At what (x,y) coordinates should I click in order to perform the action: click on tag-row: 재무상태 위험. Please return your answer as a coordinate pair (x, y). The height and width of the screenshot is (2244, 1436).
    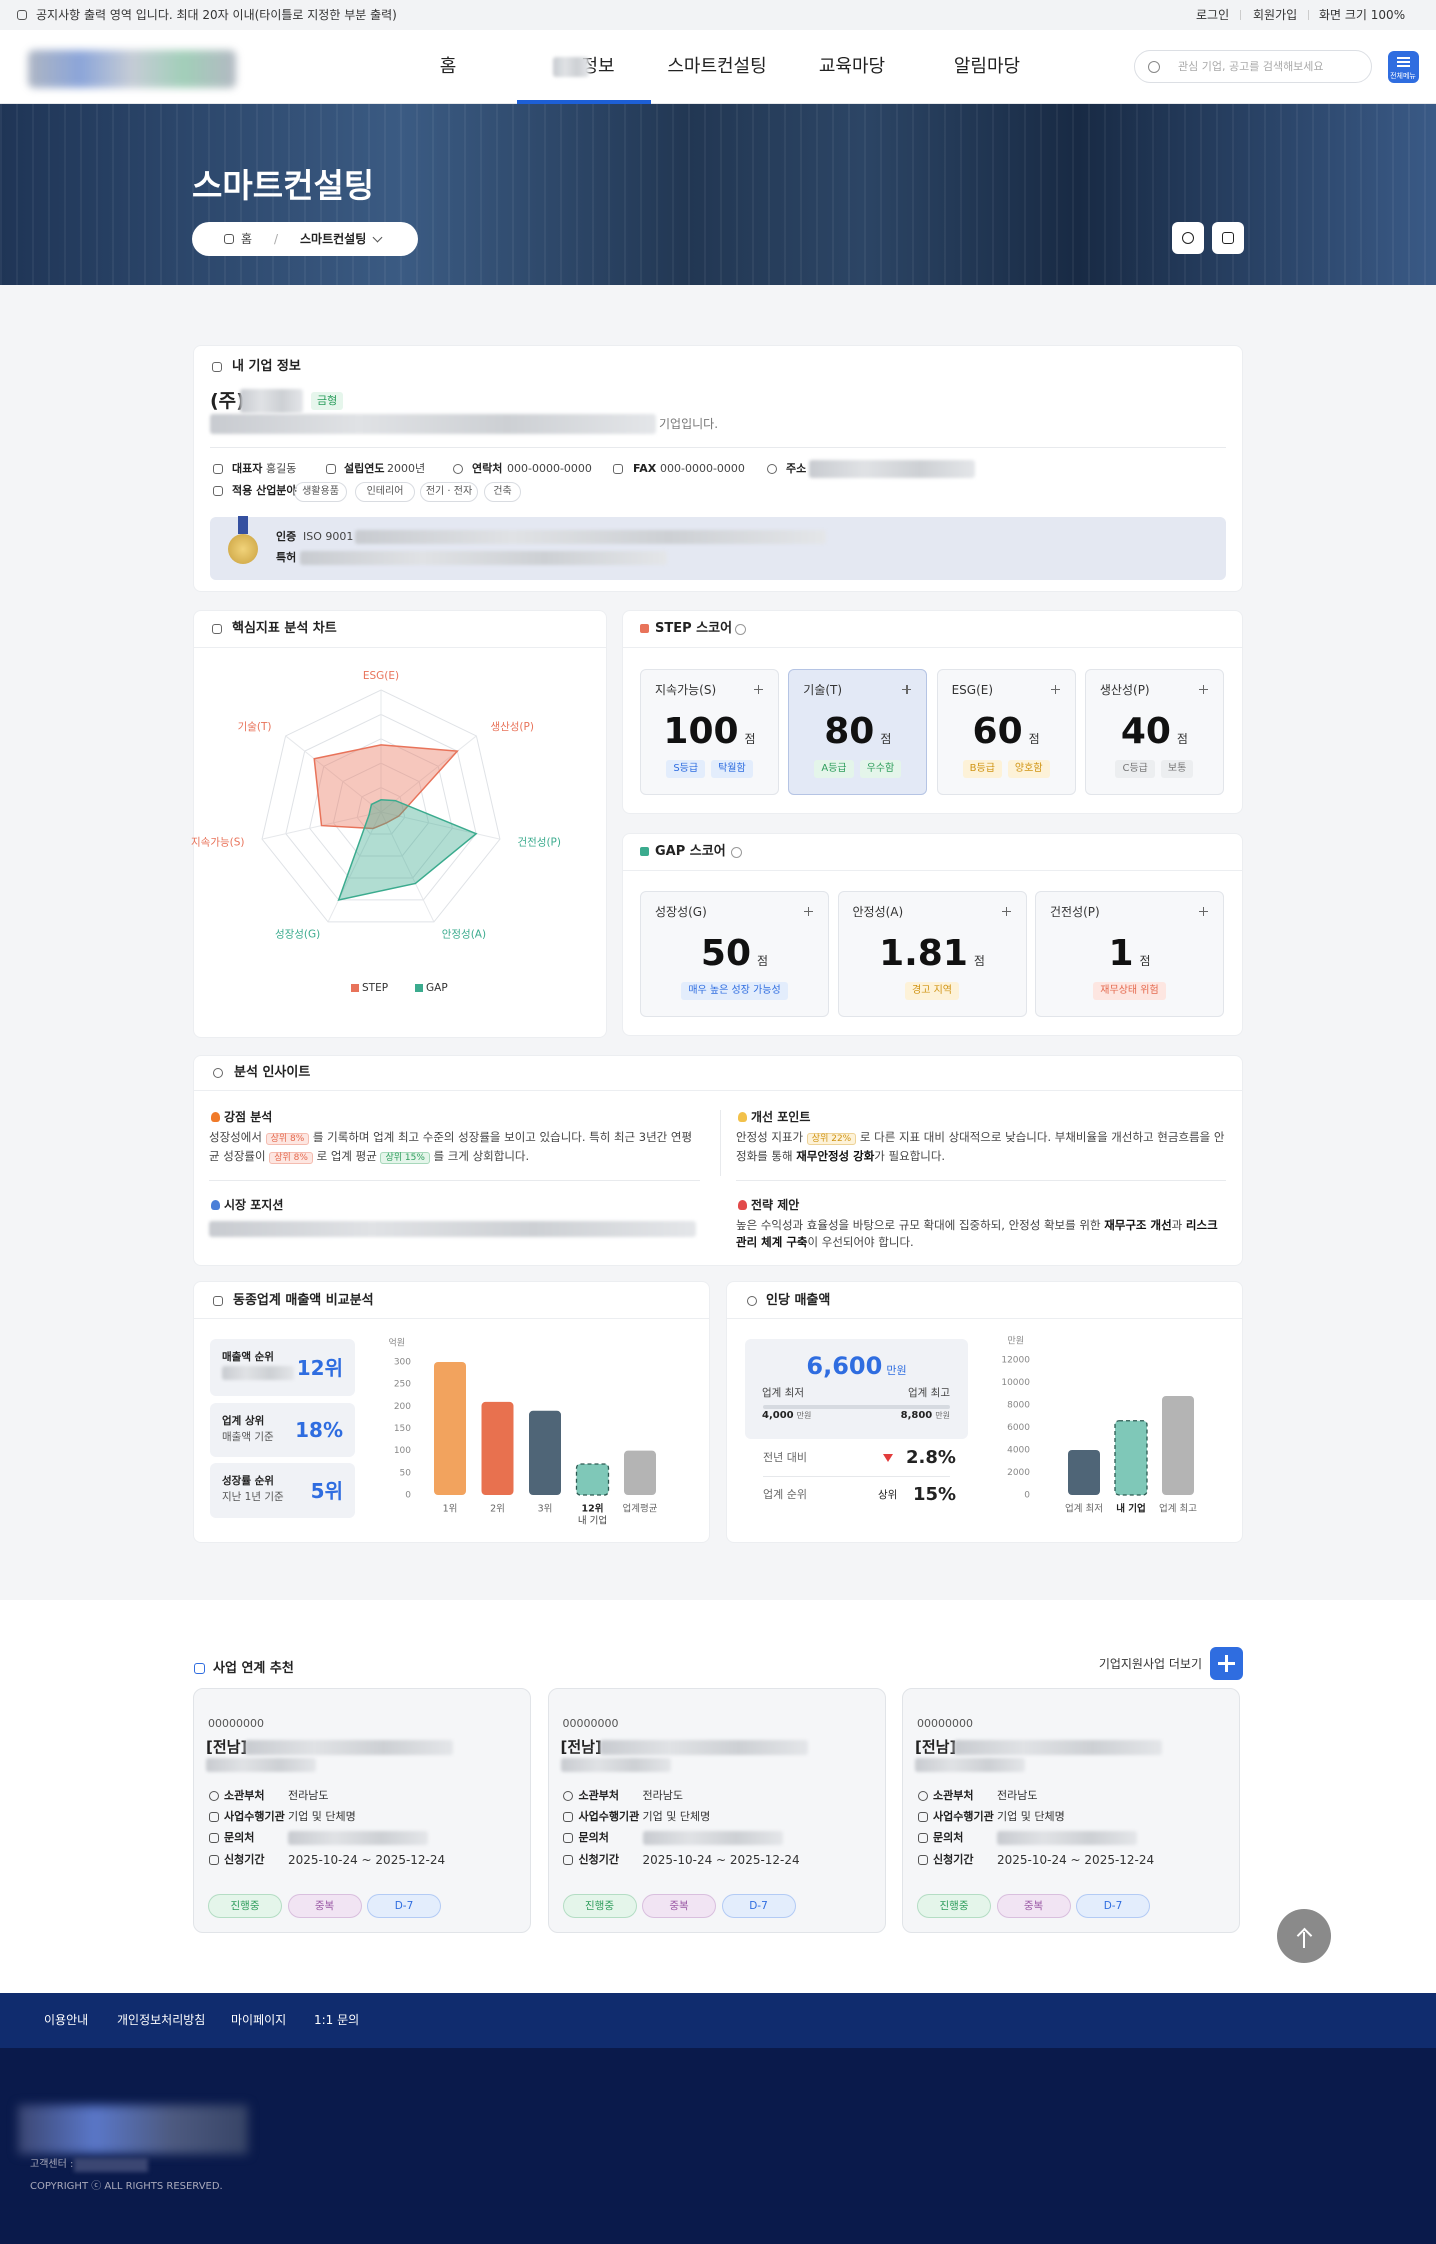
    Looking at the image, I should click on (1129, 991).